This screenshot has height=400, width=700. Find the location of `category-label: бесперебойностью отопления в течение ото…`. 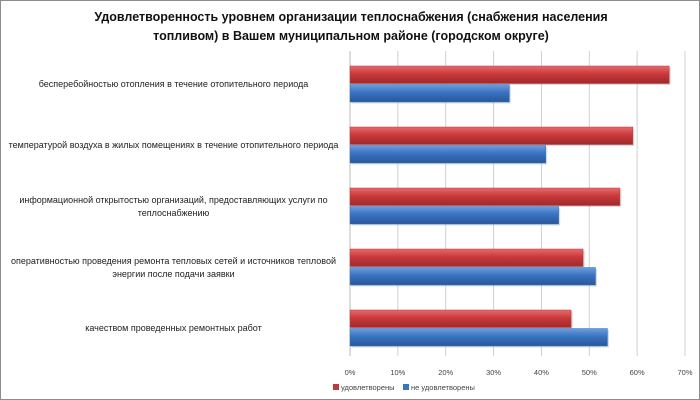

category-label: бесперебойностью отопления в течение ото… is located at coordinates (173, 84).